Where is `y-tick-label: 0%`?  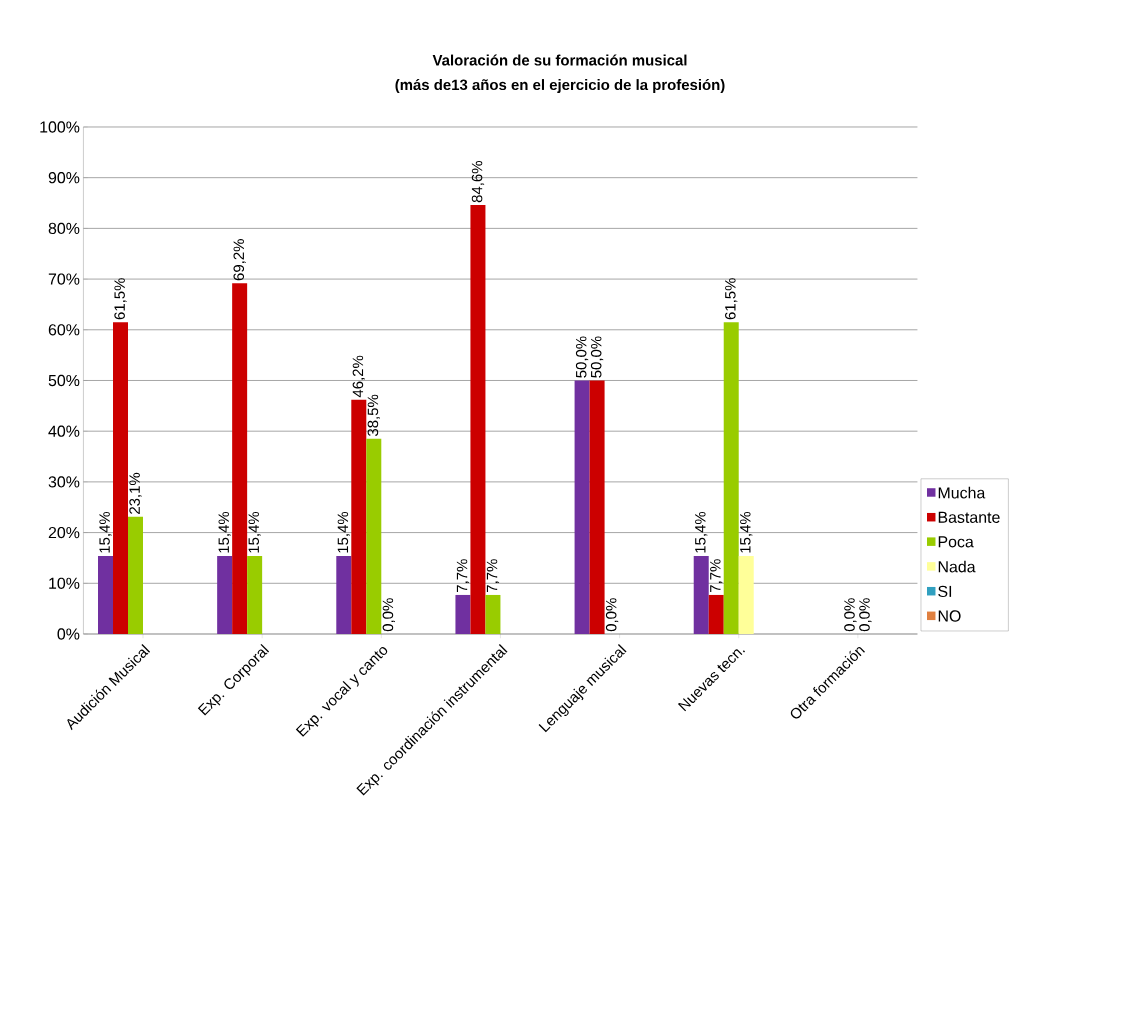 y-tick-label: 0% is located at coordinates (68, 634).